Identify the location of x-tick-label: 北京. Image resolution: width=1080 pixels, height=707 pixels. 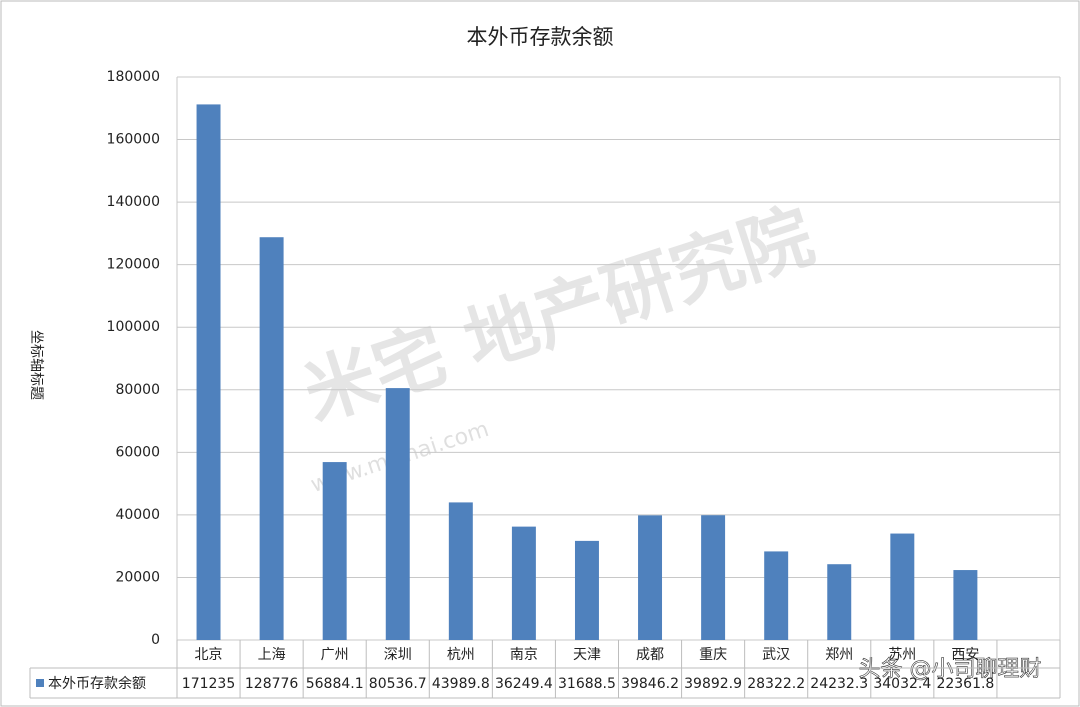
(209, 655).